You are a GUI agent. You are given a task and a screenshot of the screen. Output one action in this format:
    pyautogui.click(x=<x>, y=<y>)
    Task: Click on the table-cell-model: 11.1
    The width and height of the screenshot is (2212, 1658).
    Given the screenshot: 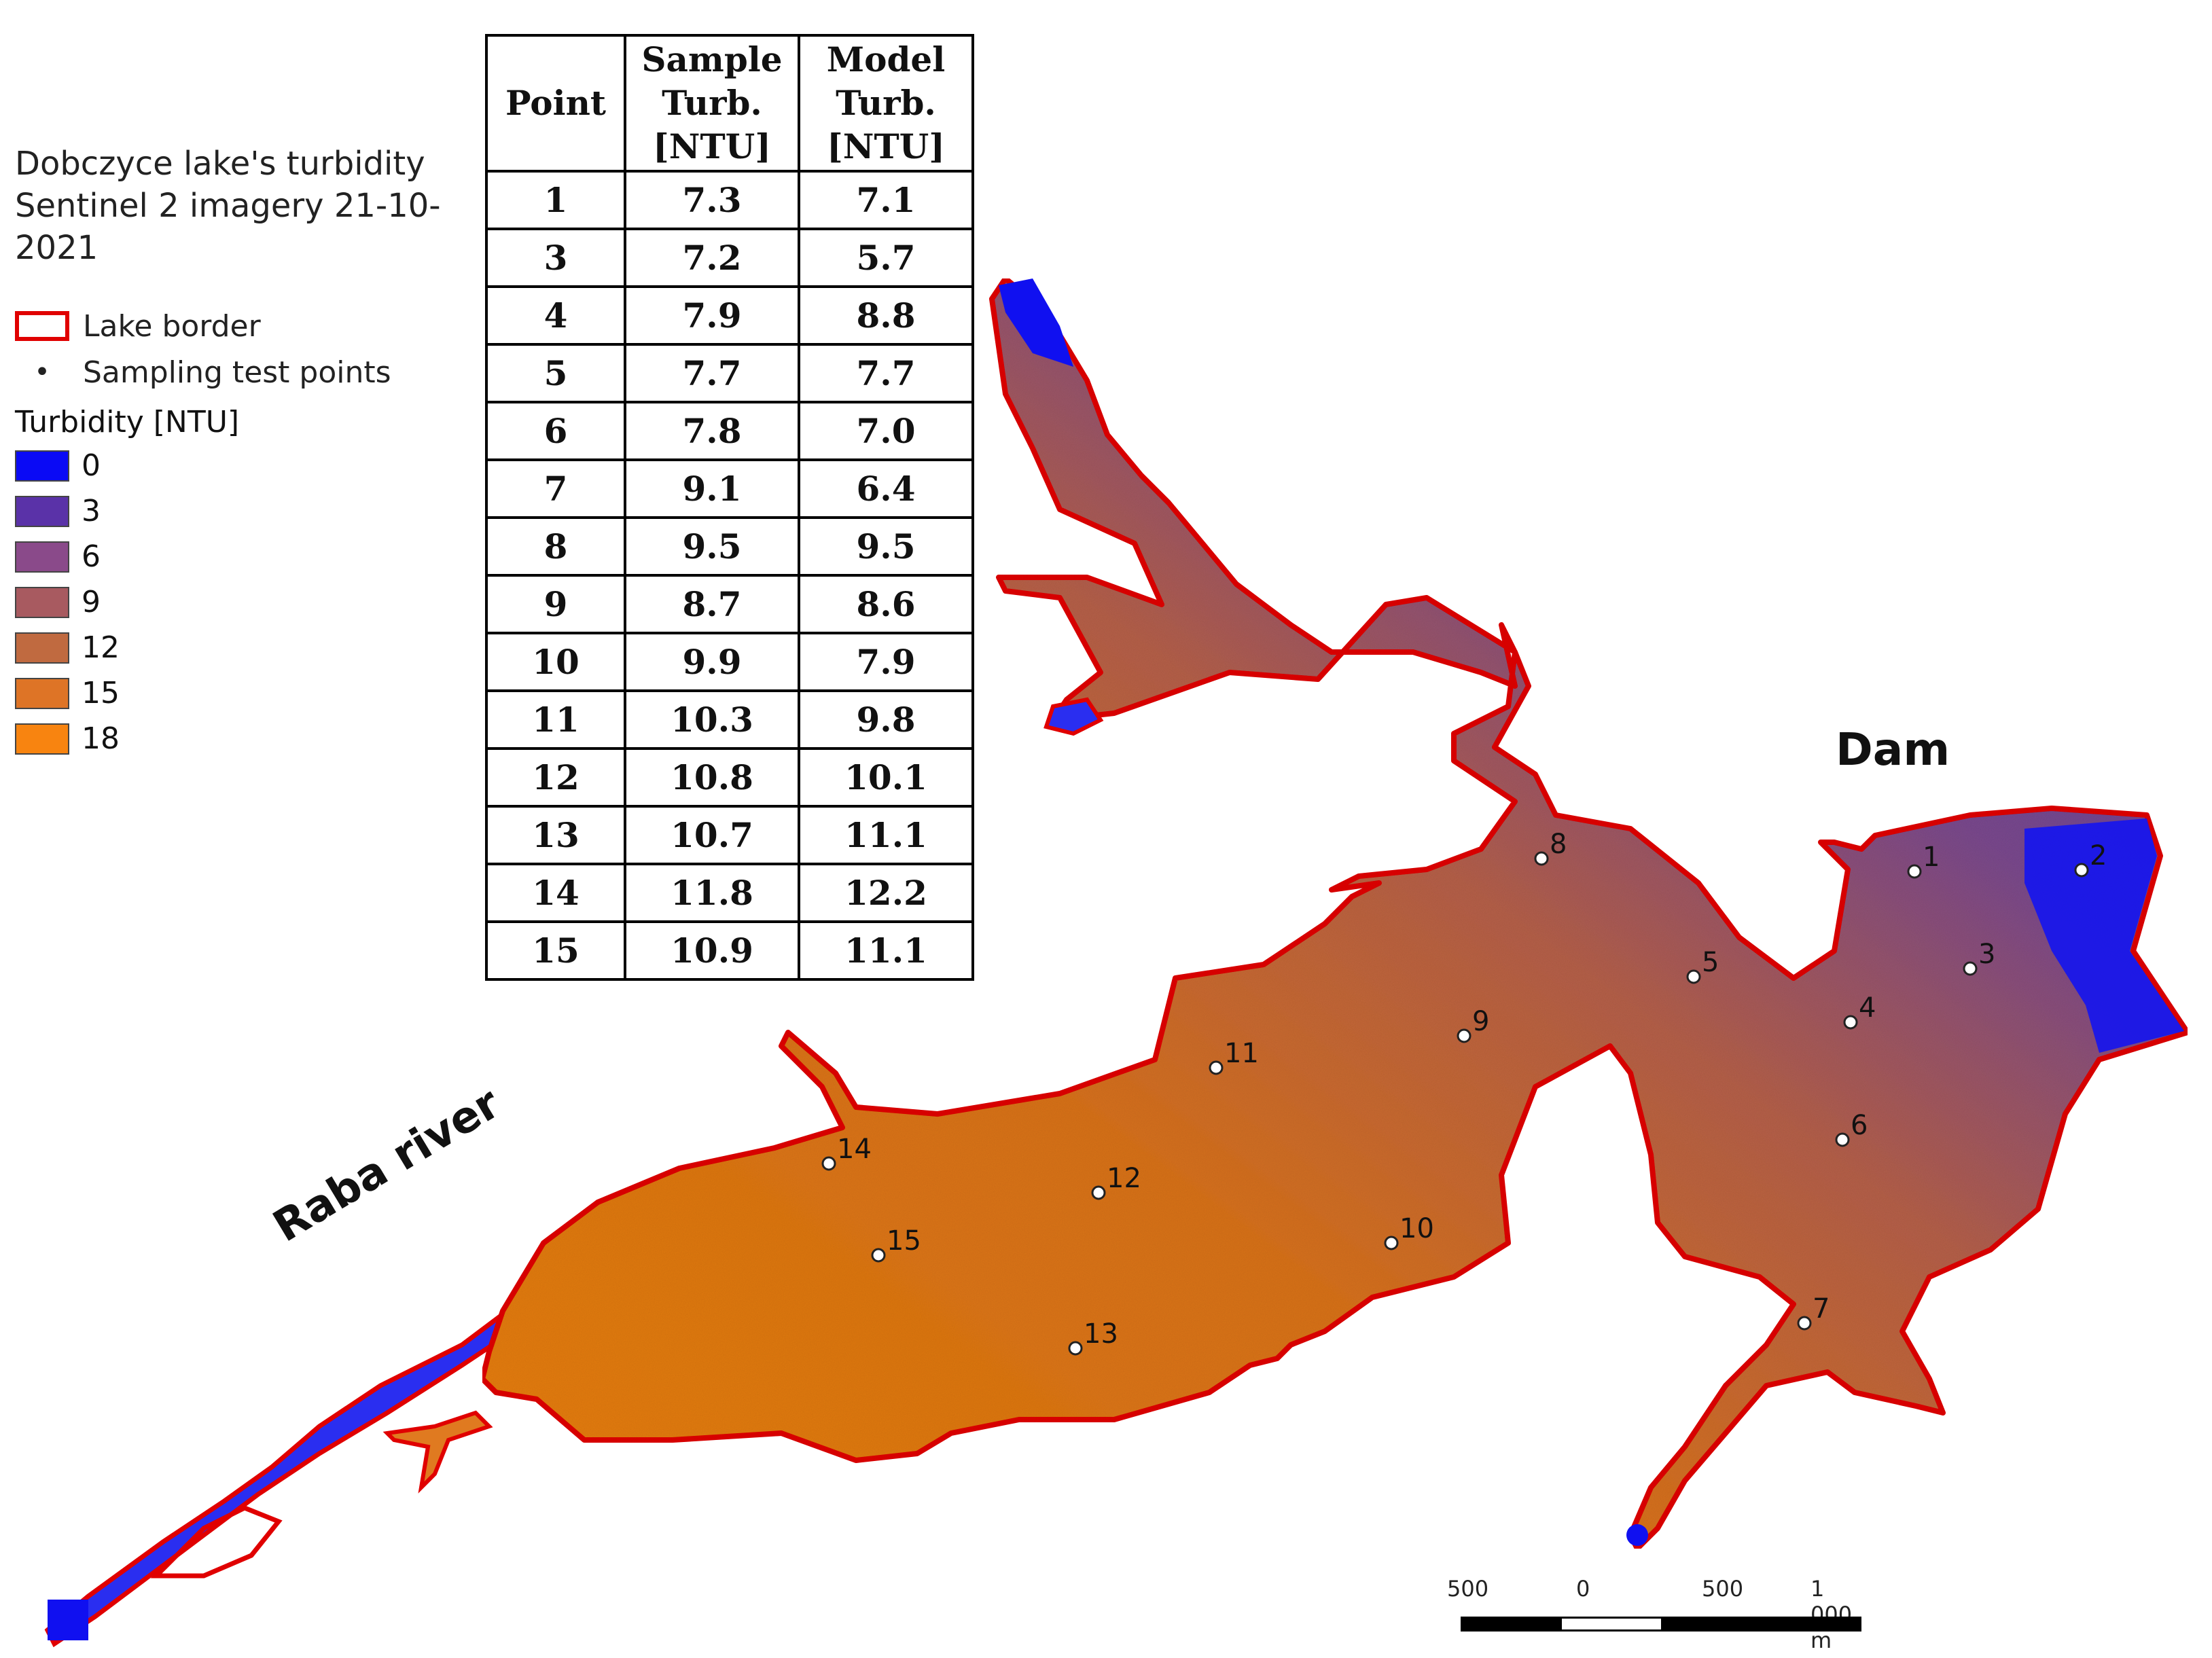 What is the action you would take?
    pyautogui.click(x=886, y=950)
    